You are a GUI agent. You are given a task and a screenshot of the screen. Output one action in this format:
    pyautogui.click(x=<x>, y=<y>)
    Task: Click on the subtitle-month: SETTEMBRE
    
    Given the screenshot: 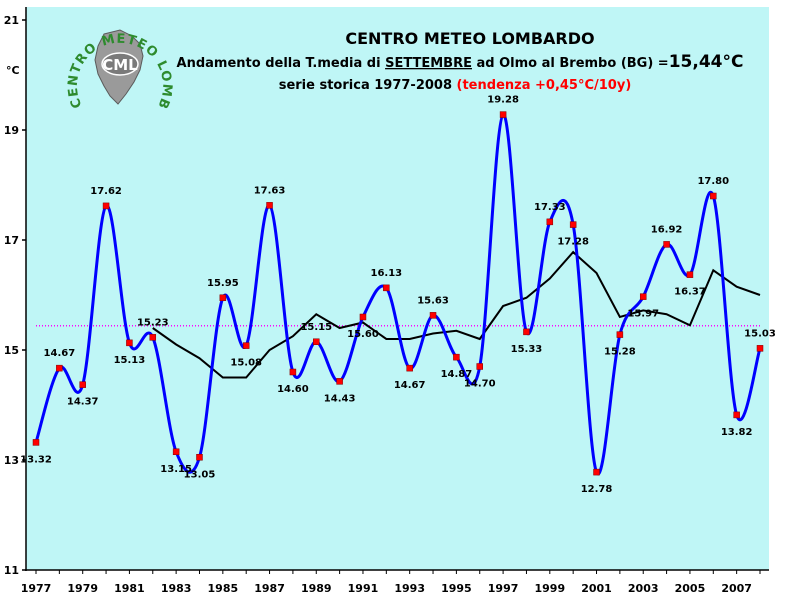 What is the action you would take?
    pyautogui.click(x=428, y=63)
    